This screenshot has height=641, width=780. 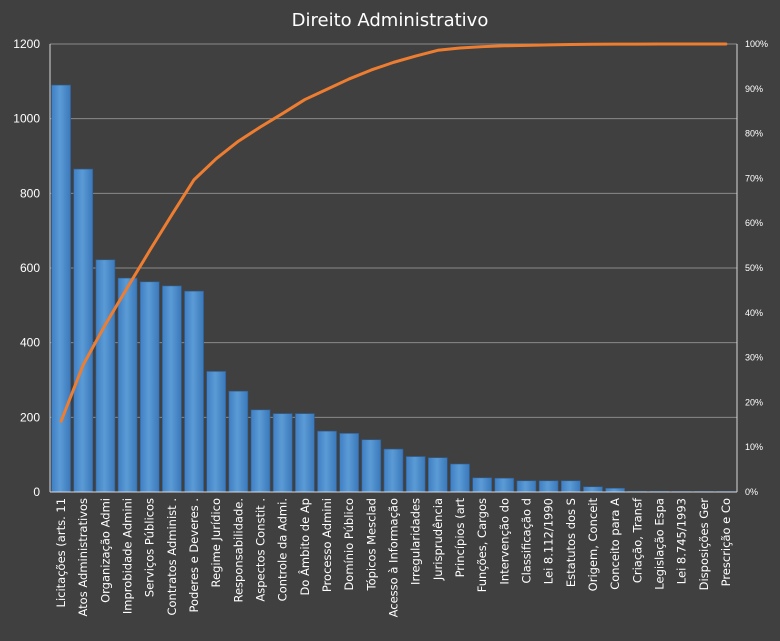 What do you see at coordinates (390, 20) in the screenshot?
I see `chart-title: Direito Administrativo` at bounding box center [390, 20].